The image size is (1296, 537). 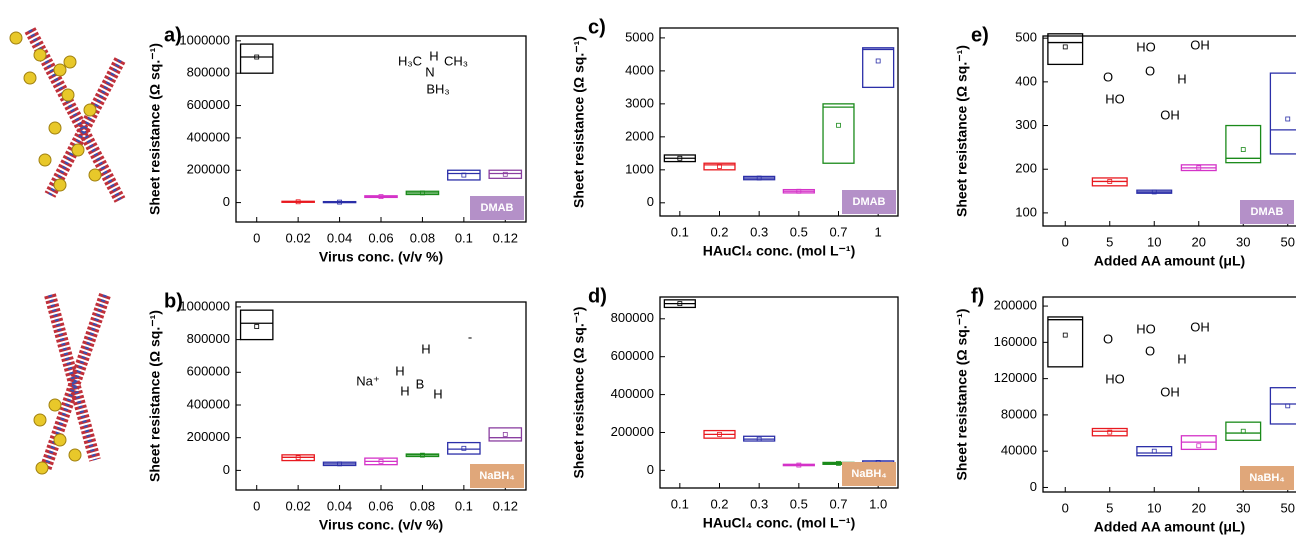 What do you see at coordinates (1243, 507) in the screenshot?
I see `x-tick-label: 30` at bounding box center [1243, 507].